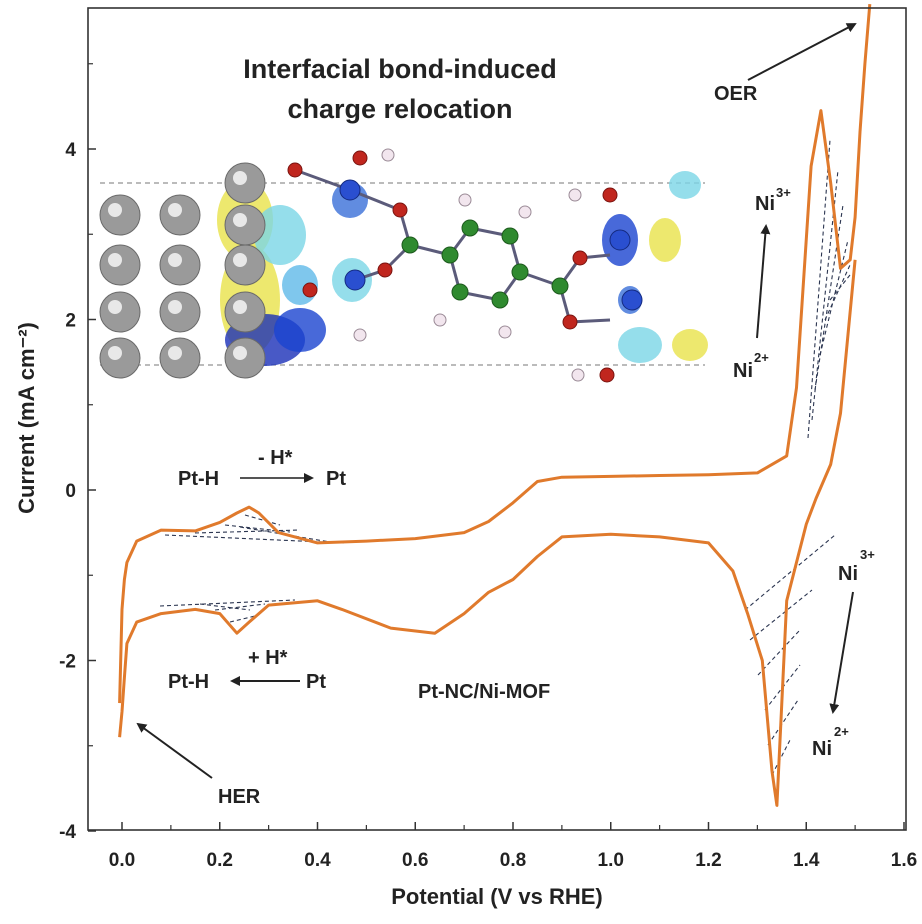 The height and width of the screenshot is (924, 922). I want to click on ni-oxidation-arrow, so click(763, 281).